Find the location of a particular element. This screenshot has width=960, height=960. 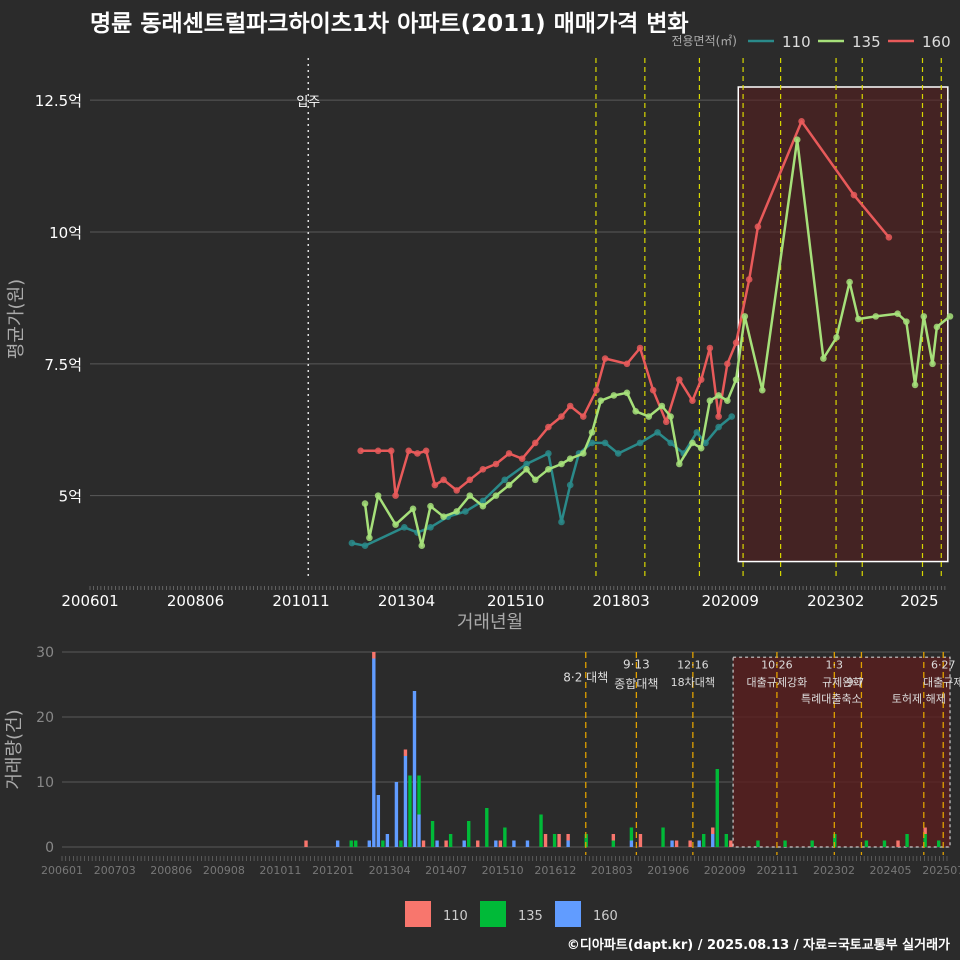

legend-label-110: 110 is located at coordinates (796, 42).